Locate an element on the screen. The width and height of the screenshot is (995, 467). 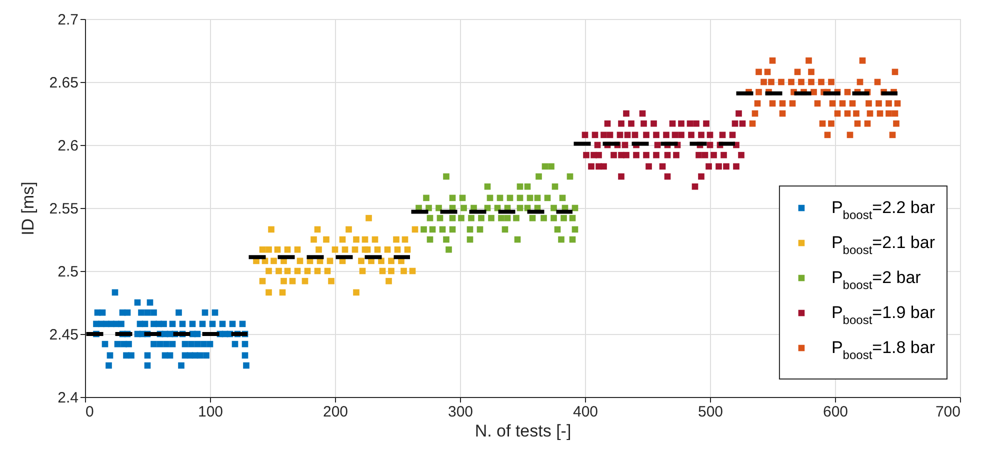
x-tick-label: 200 is located at coordinates (335, 412).